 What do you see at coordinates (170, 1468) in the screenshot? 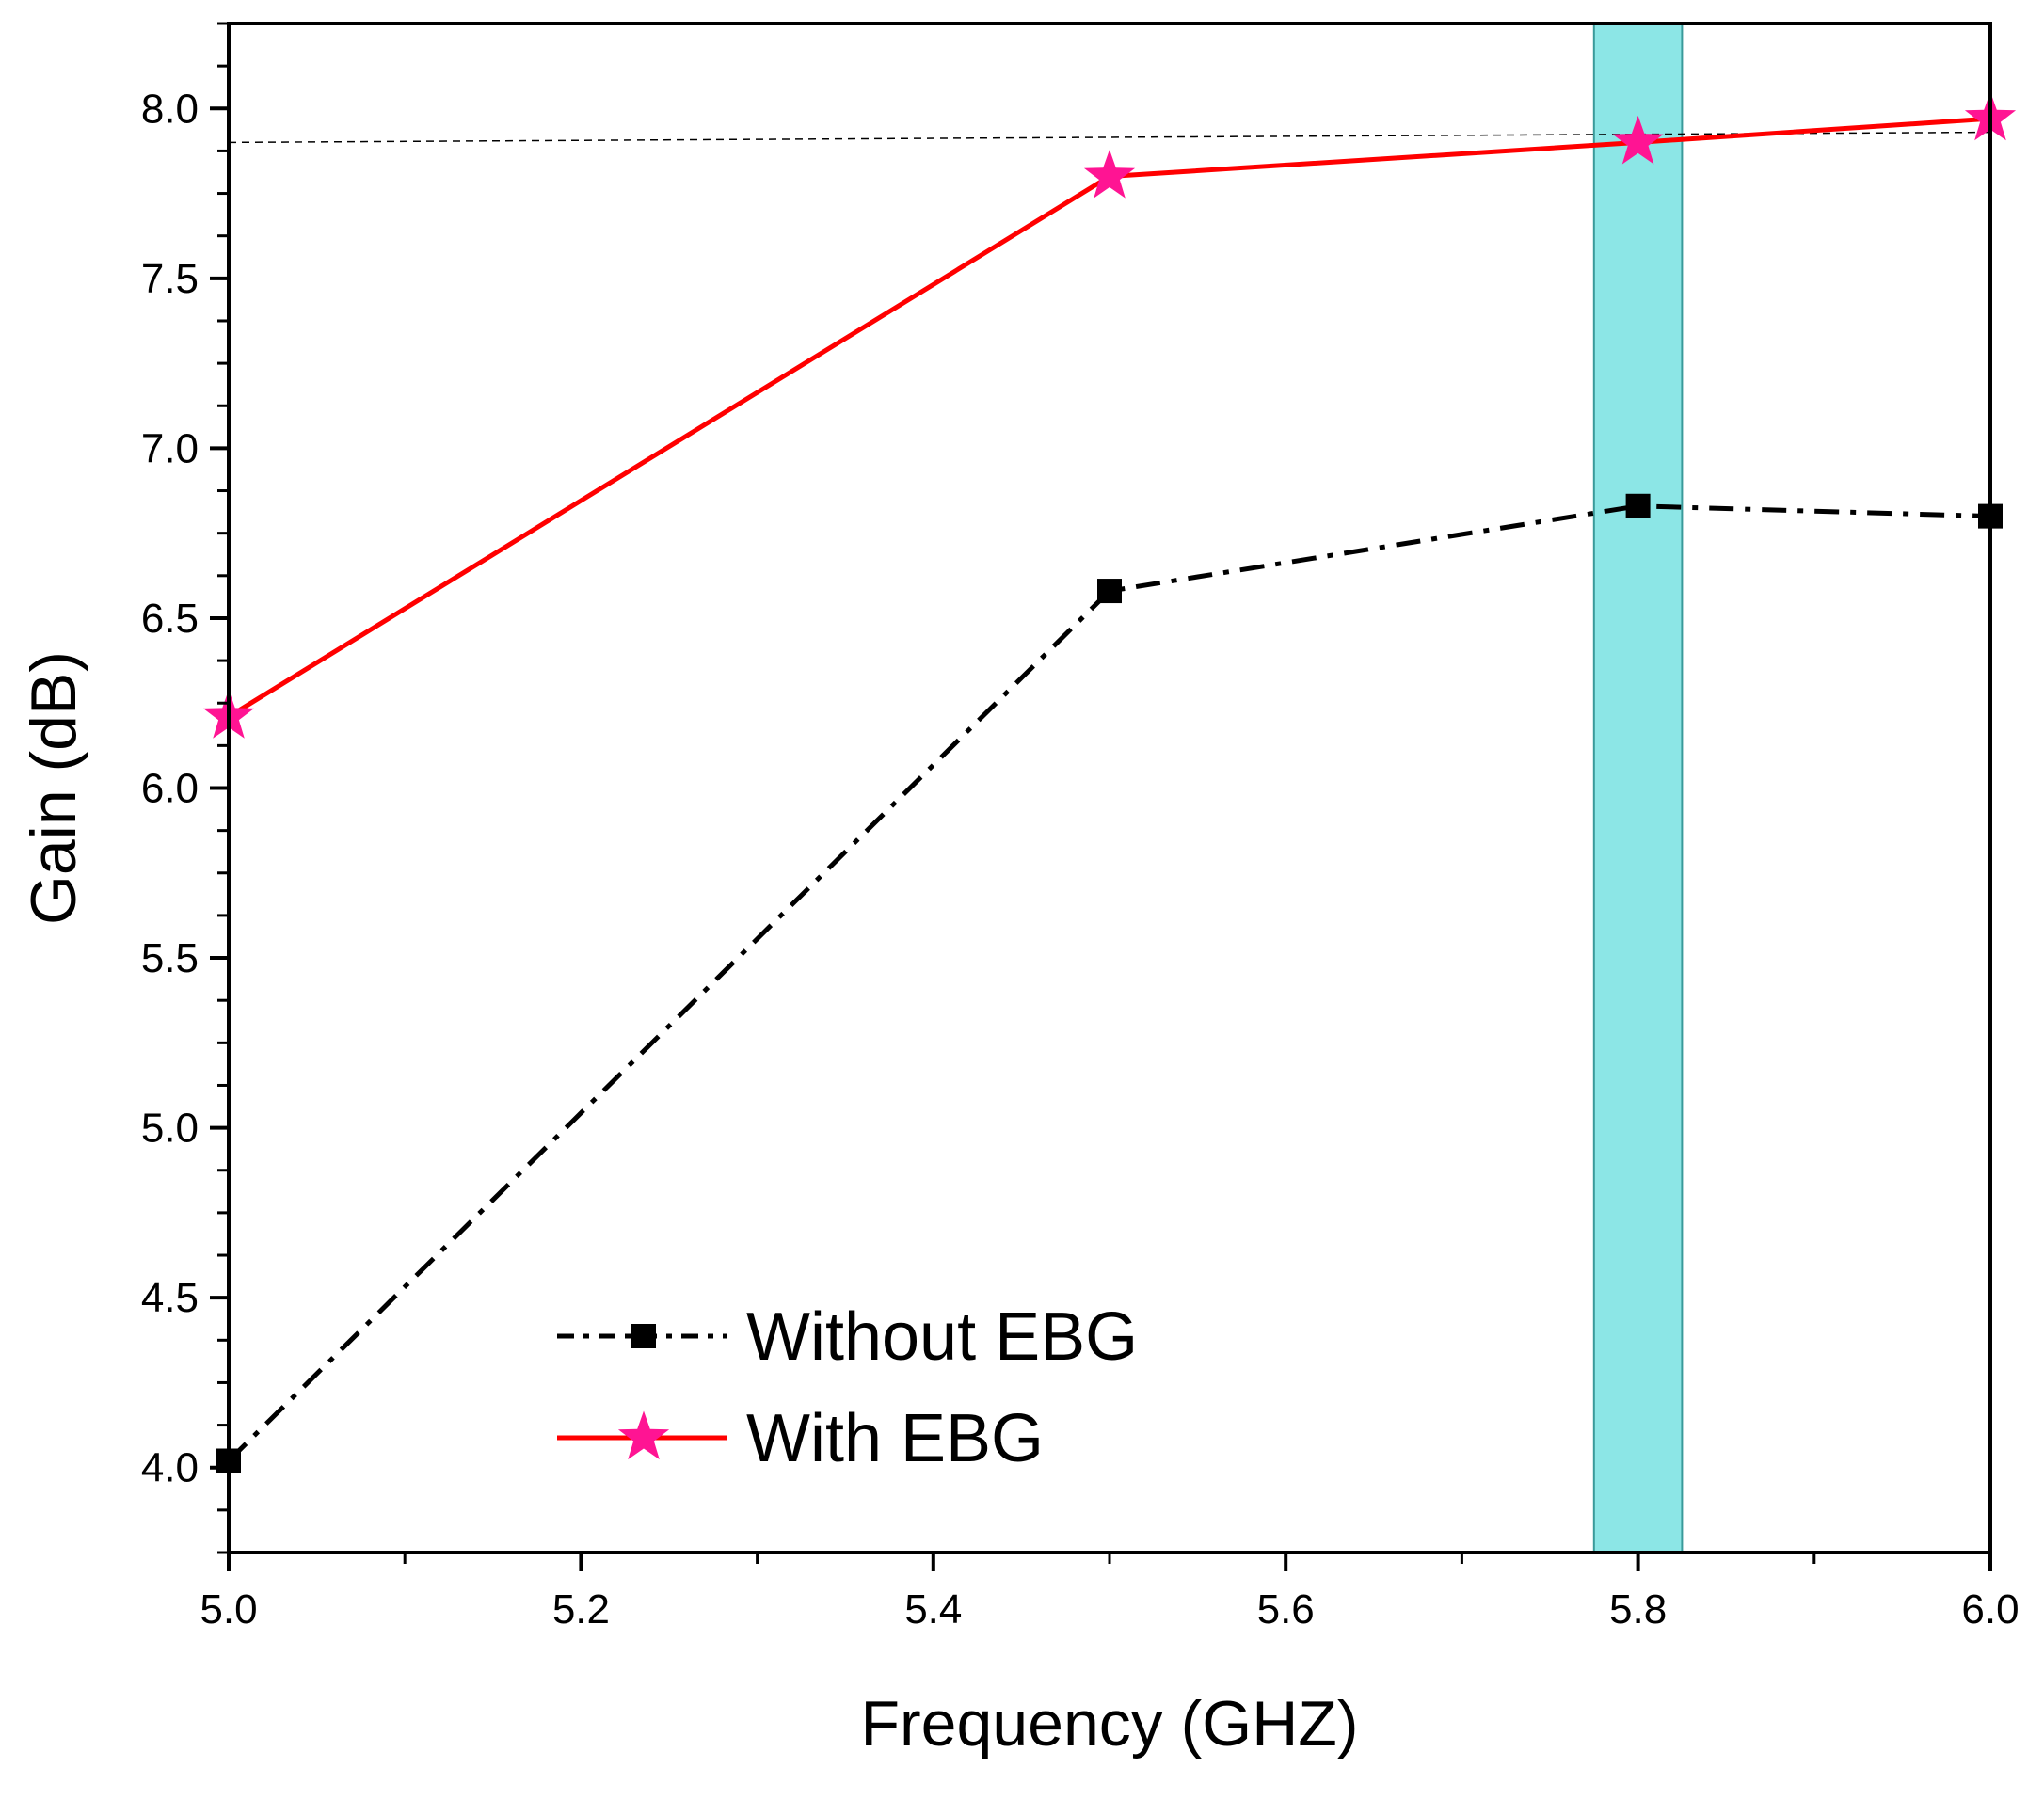
I see `y-tick-label: 4.0` at bounding box center [170, 1468].